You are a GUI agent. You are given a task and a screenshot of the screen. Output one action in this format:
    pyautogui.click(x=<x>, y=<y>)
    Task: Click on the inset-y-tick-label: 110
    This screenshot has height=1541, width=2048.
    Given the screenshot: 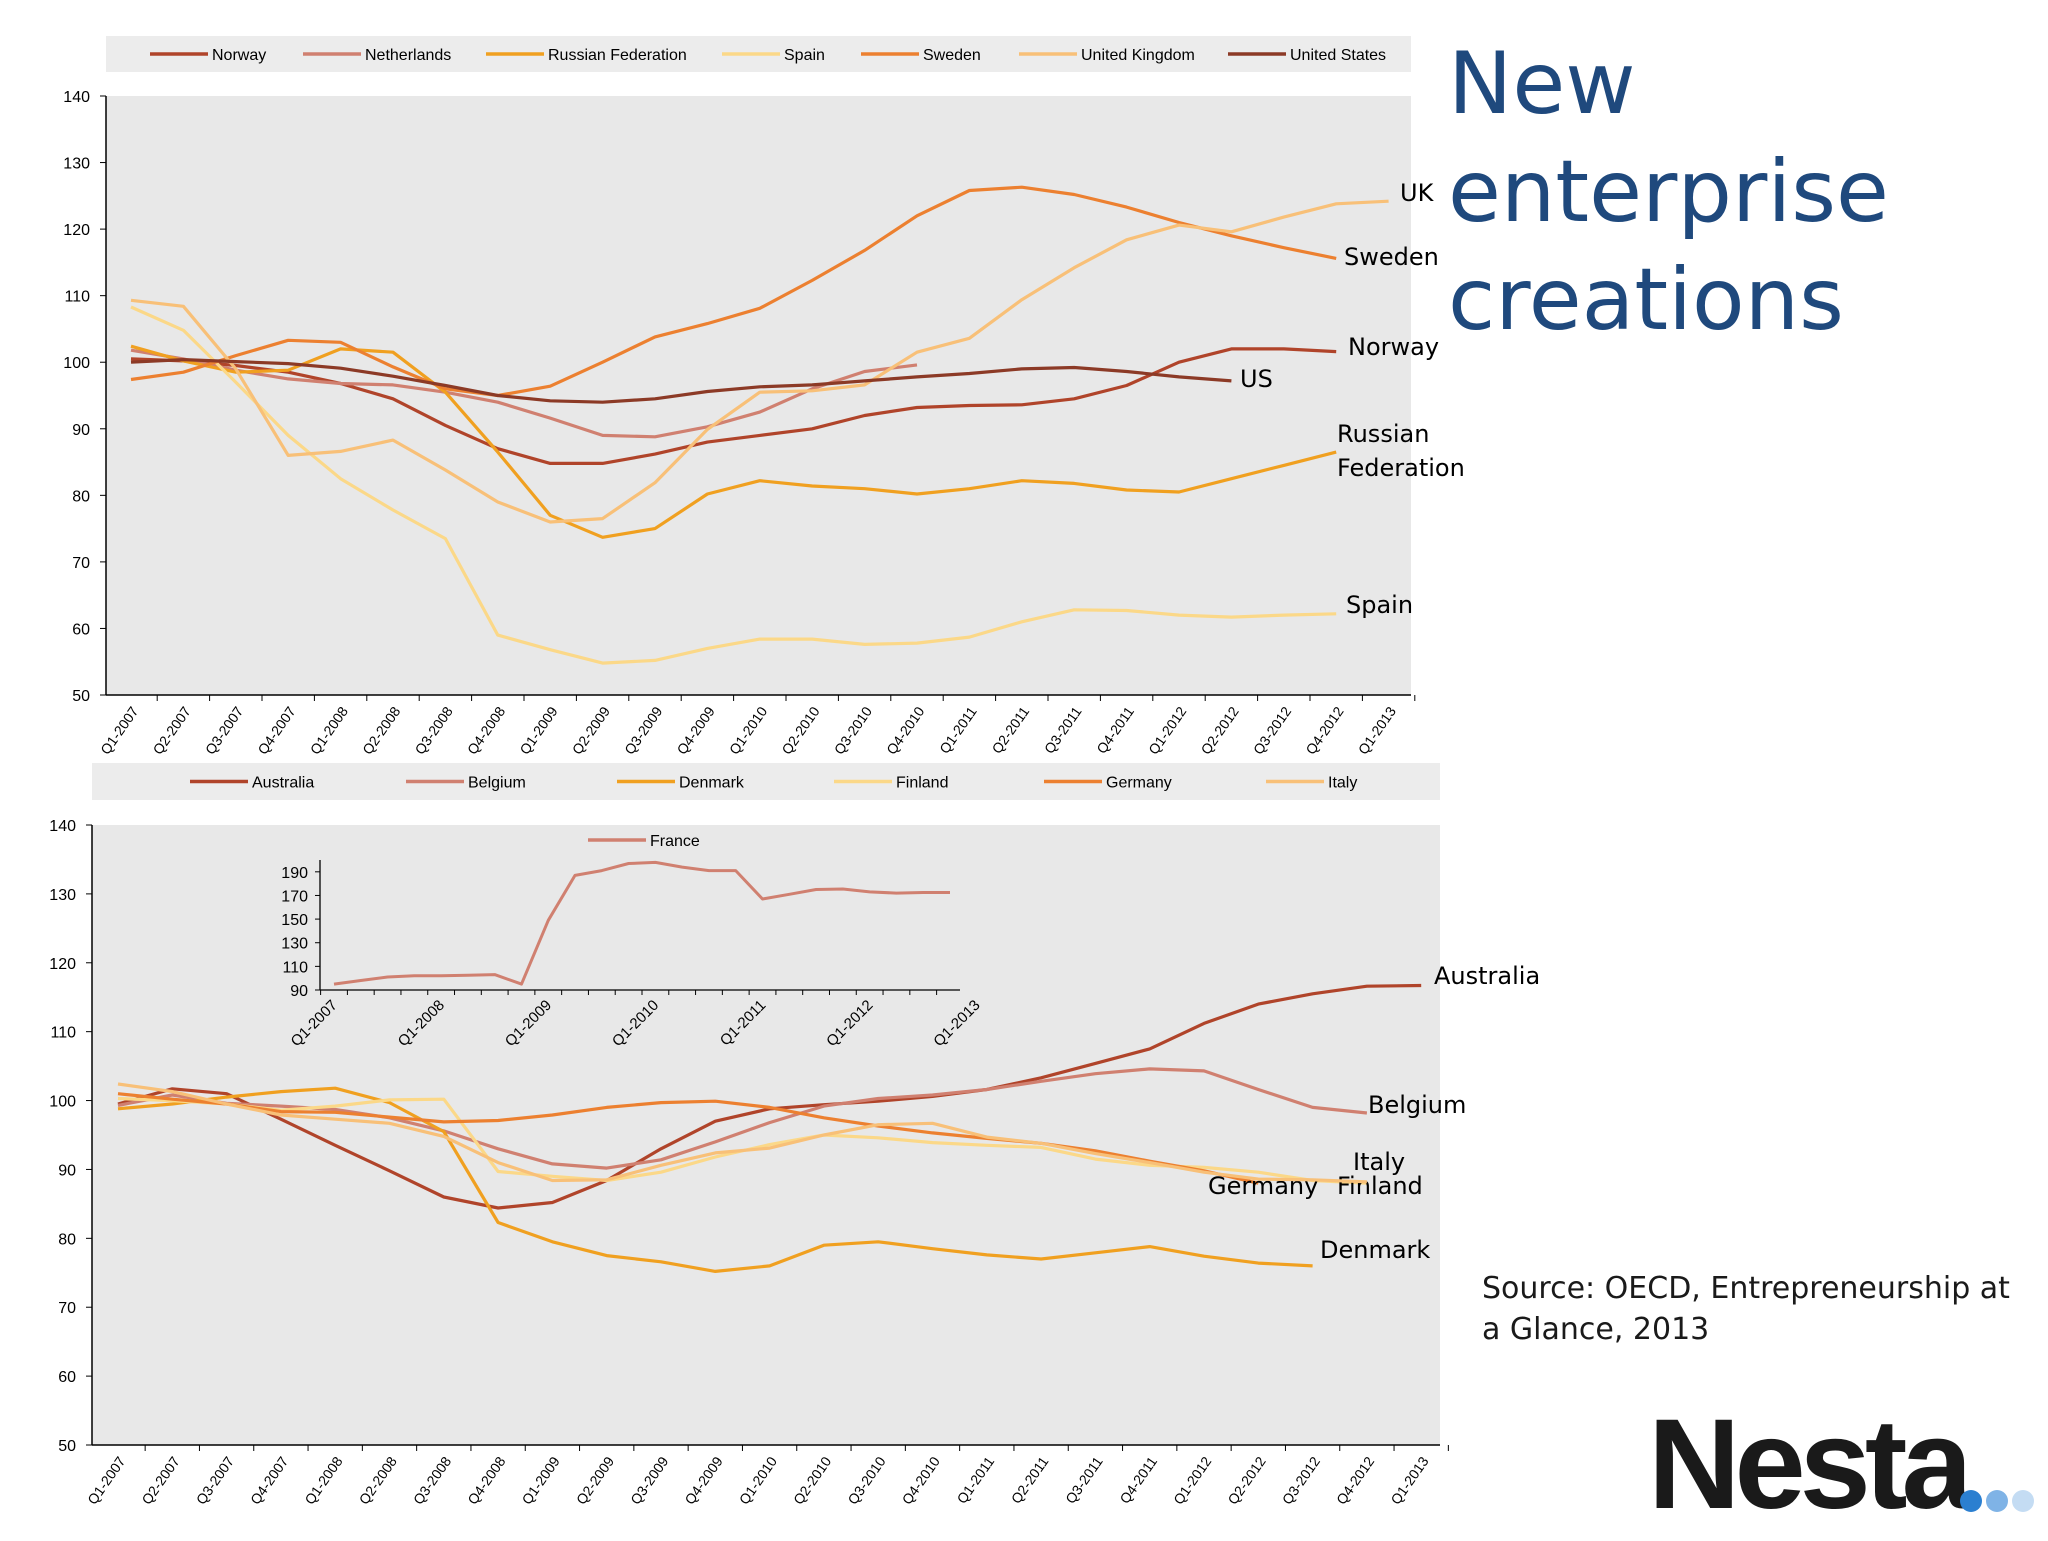 What is the action you would take?
    pyautogui.click(x=295, y=967)
    